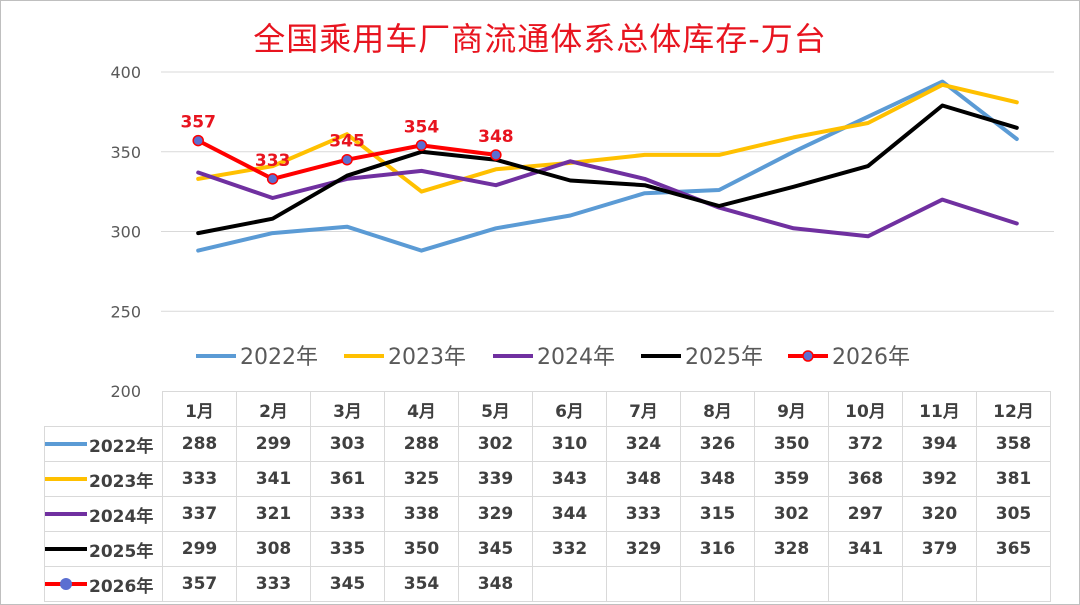  I want to click on table-cell: 288, so click(199, 444).